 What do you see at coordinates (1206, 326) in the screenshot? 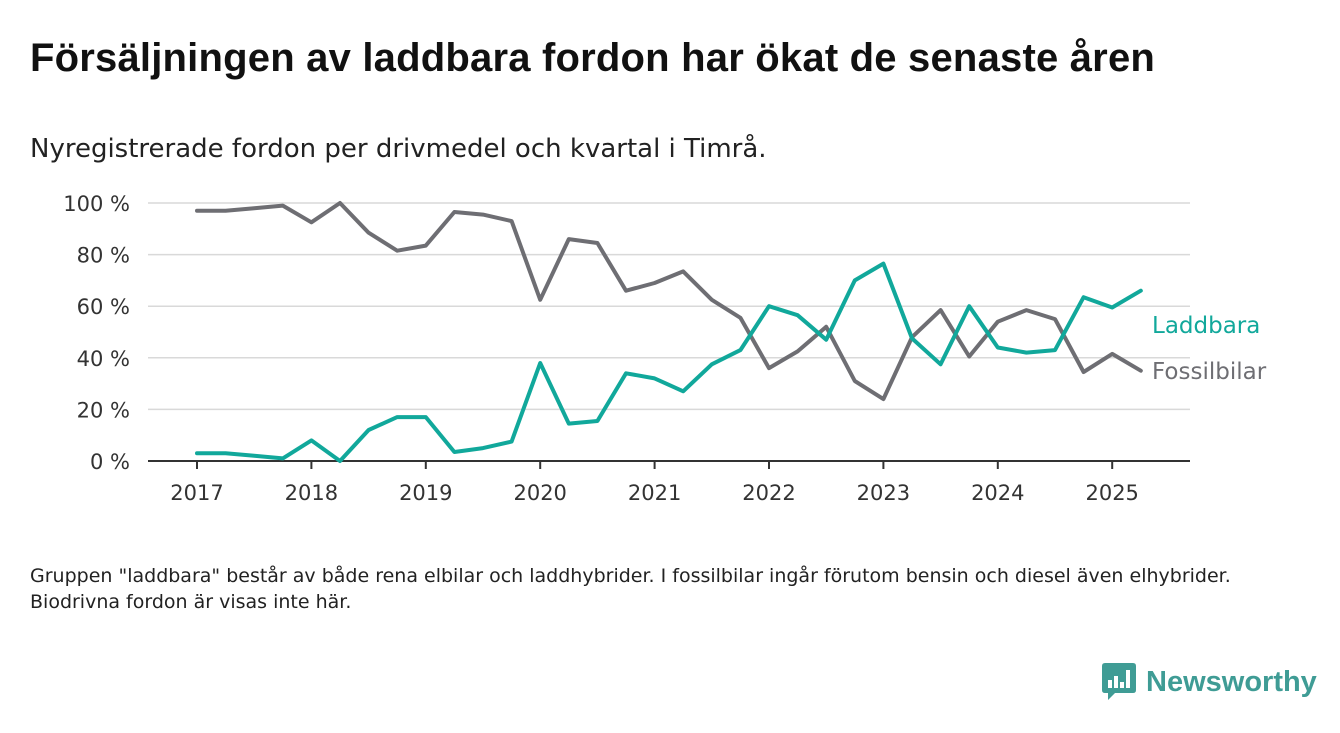
I see `series-label-laddbara: Laddbara` at bounding box center [1206, 326].